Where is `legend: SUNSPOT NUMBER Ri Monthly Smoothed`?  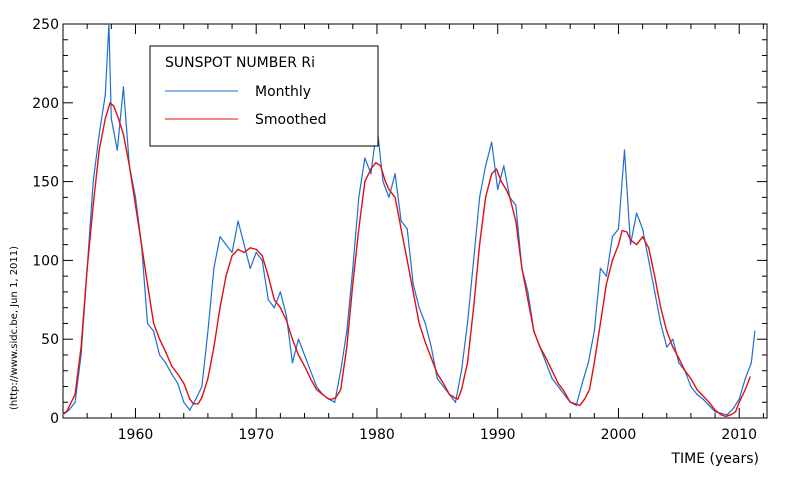
legend: SUNSPOT NUMBER Ri Monthly Smoothed is located at coordinates (264, 96).